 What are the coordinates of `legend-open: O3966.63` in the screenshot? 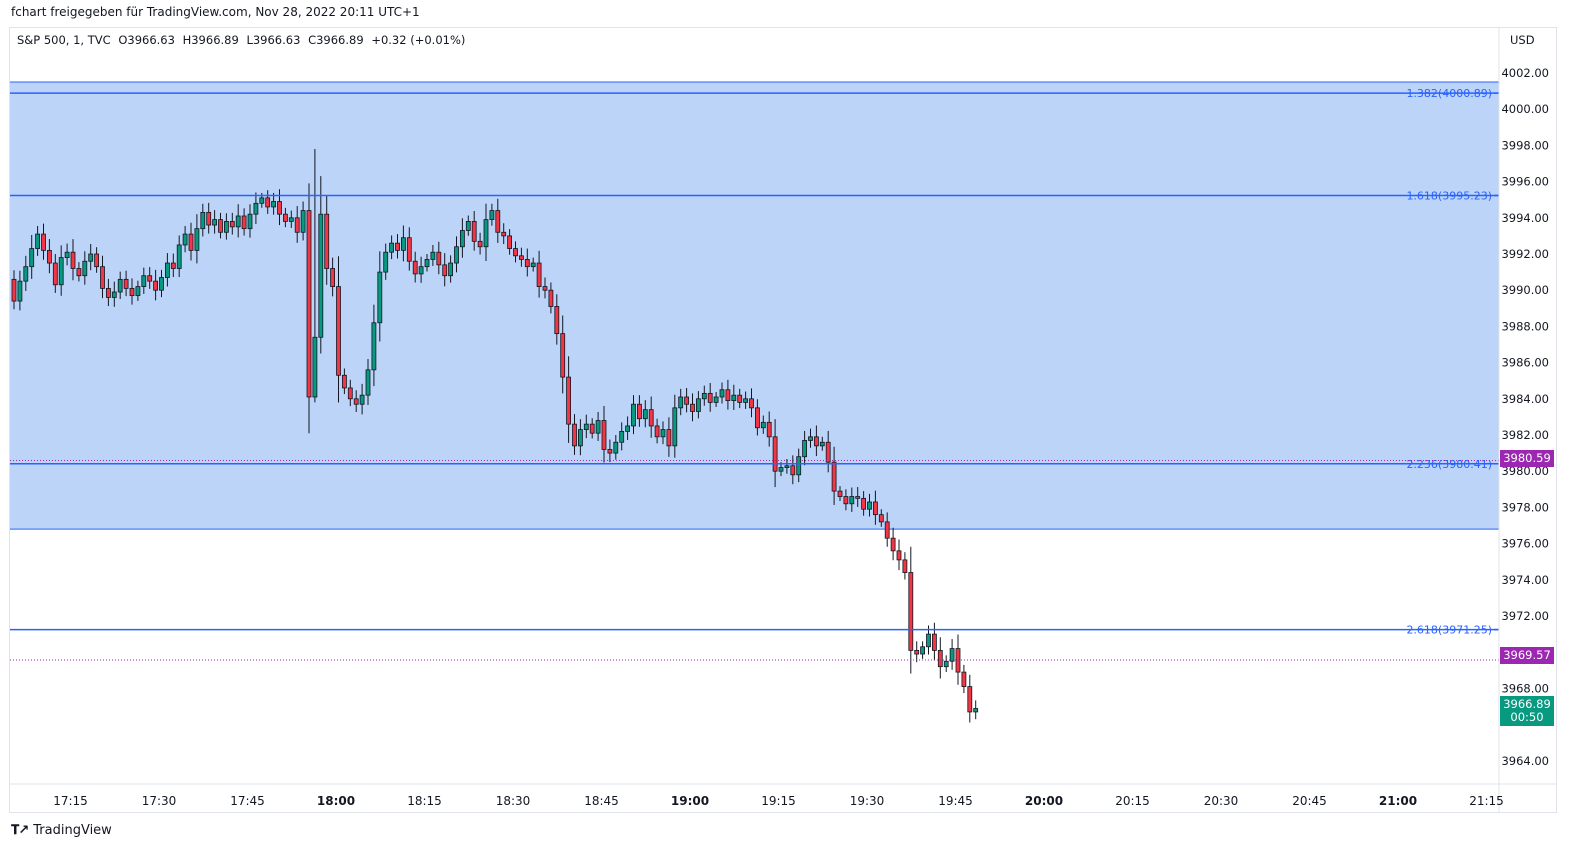 It's located at (146, 40).